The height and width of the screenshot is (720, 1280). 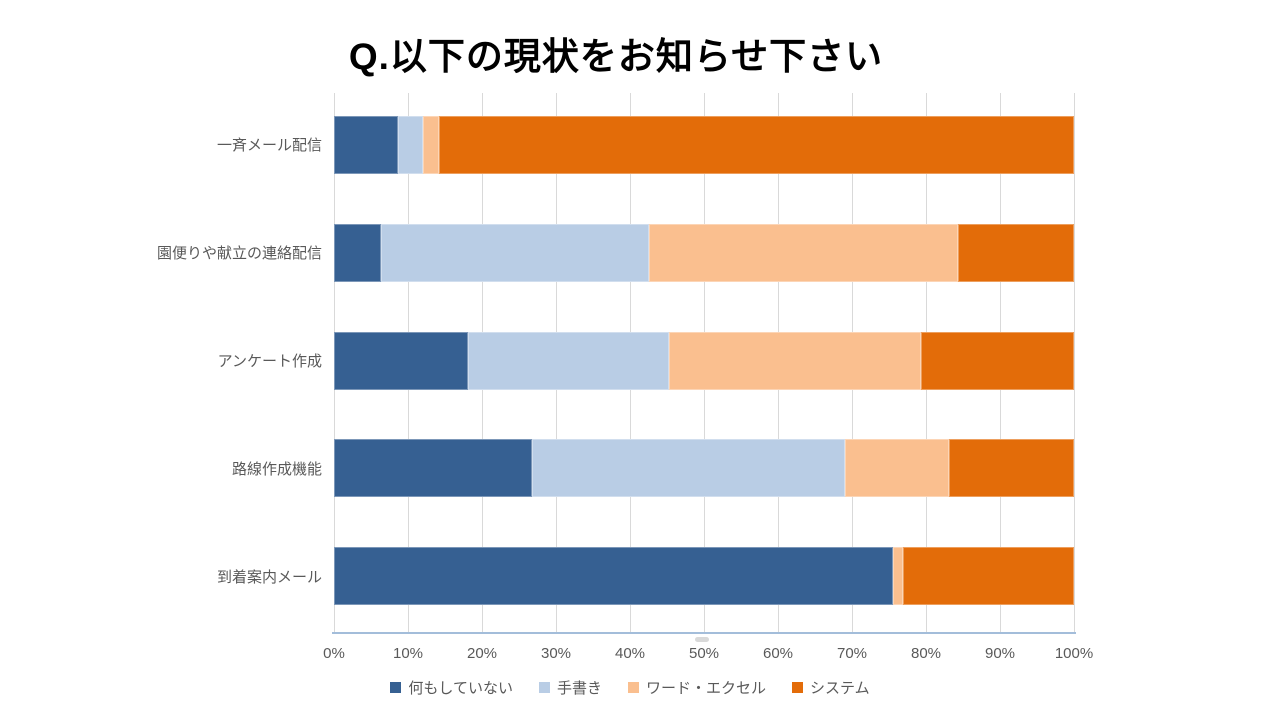 What do you see at coordinates (840, 688) in the screenshot?
I see `legend-label: システム` at bounding box center [840, 688].